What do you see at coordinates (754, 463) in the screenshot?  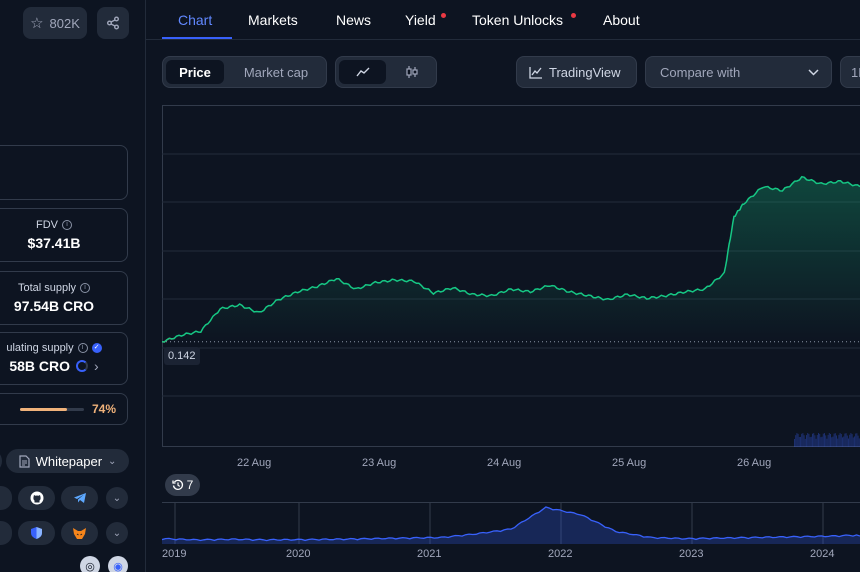 I see `x-axis-label: 26 Aug` at bounding box center [754, 463].